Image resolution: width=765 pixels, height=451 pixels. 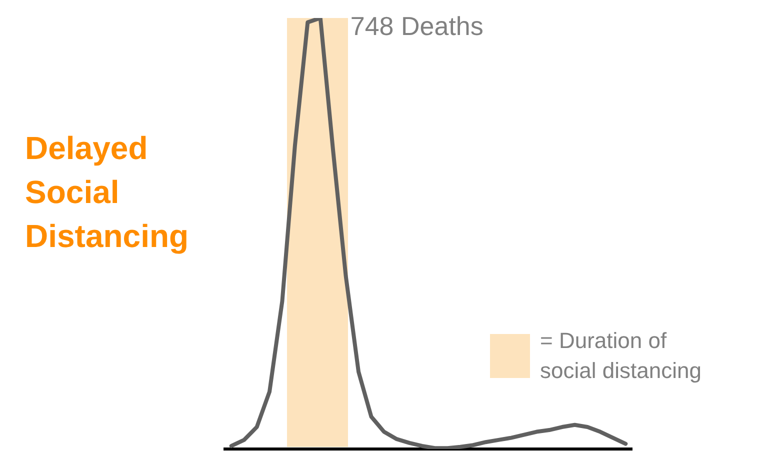 I want to click on text: Delayed Social Distancing, so click(x=107, y=192).